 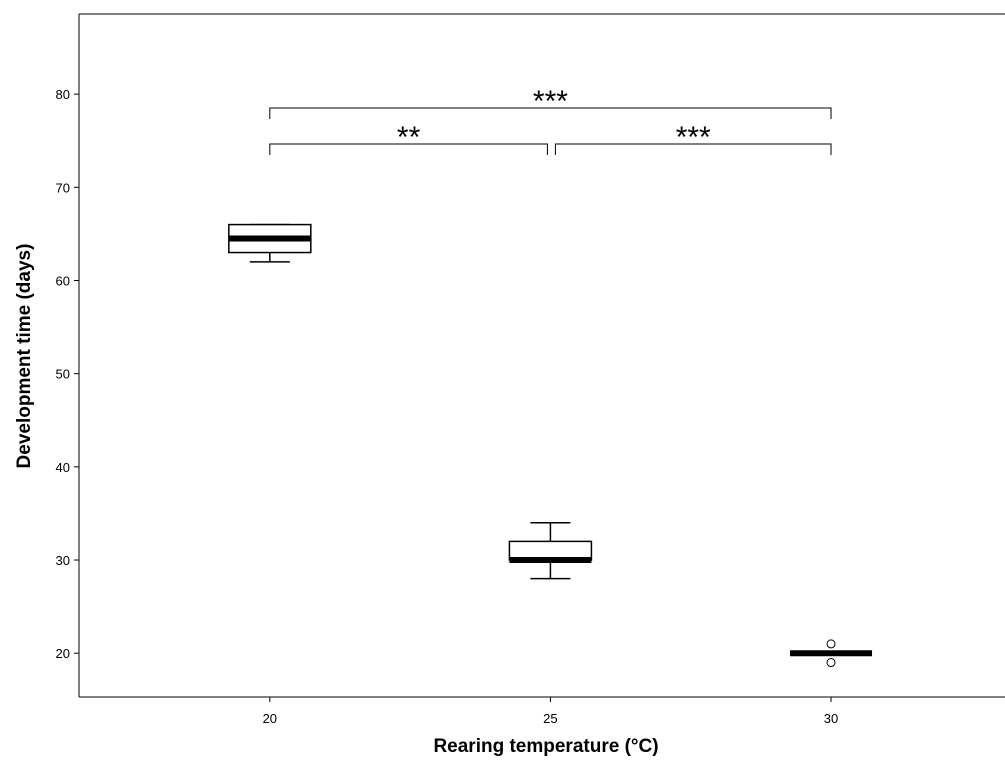 I want to click on y-tick-label: 80, so click(x=63, y=94).